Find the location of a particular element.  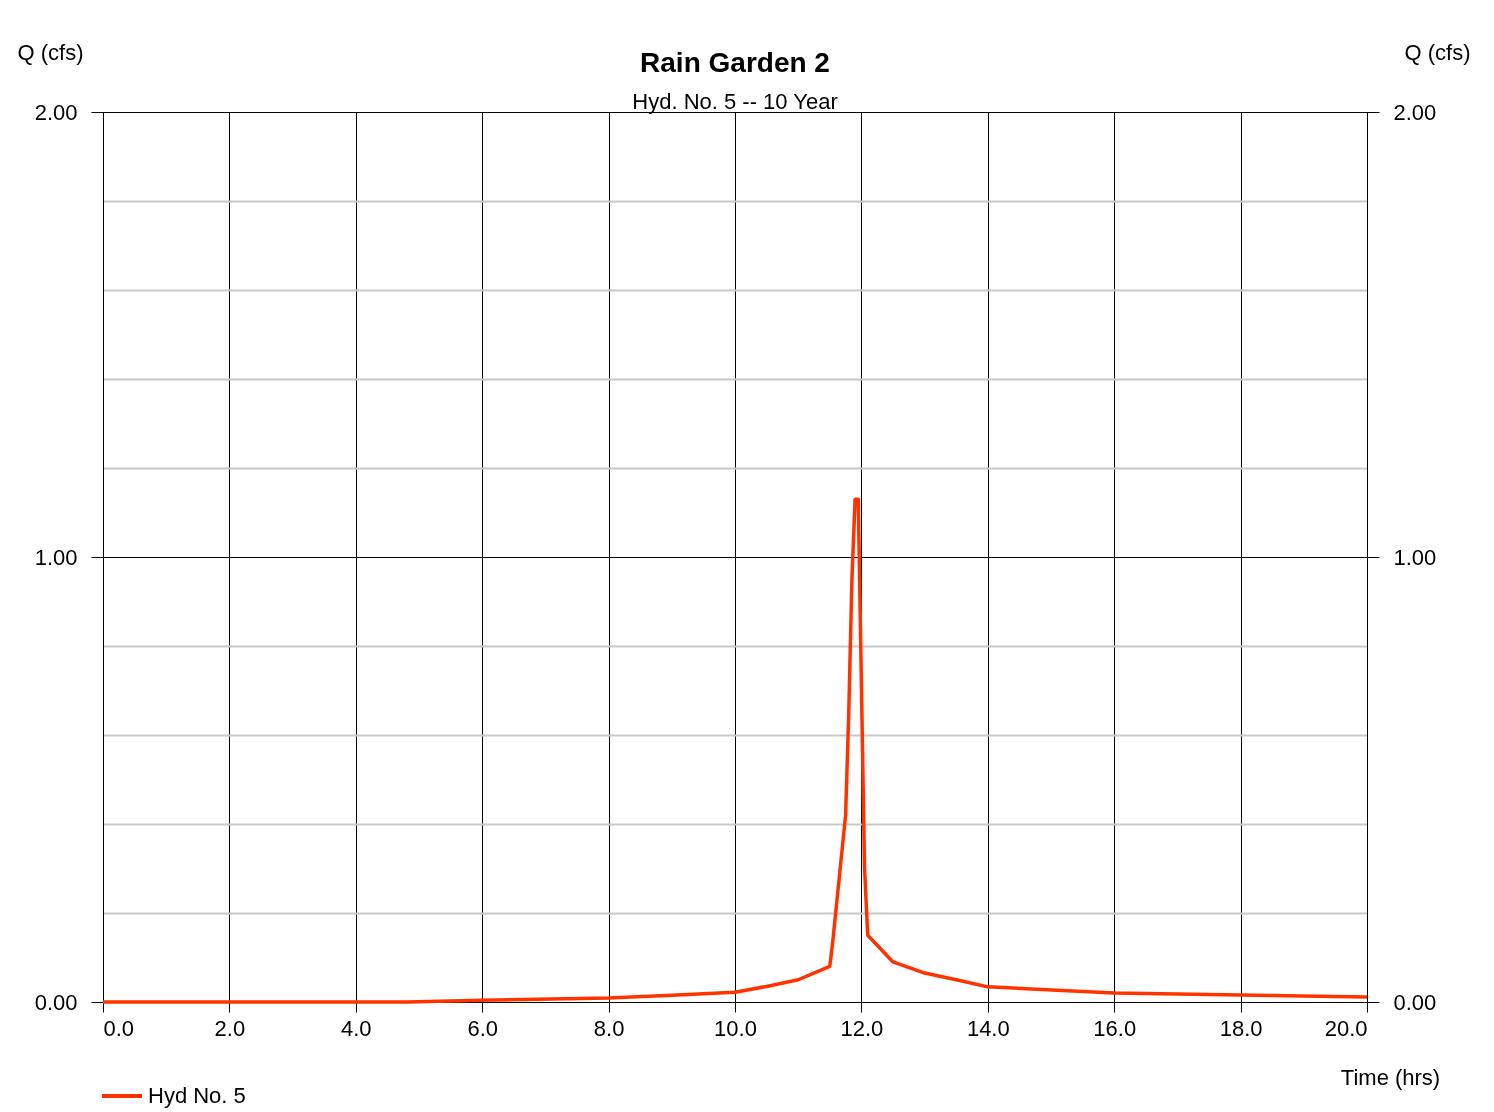

x-tick-label: 10.0 is located at coordinates (735, 1028).